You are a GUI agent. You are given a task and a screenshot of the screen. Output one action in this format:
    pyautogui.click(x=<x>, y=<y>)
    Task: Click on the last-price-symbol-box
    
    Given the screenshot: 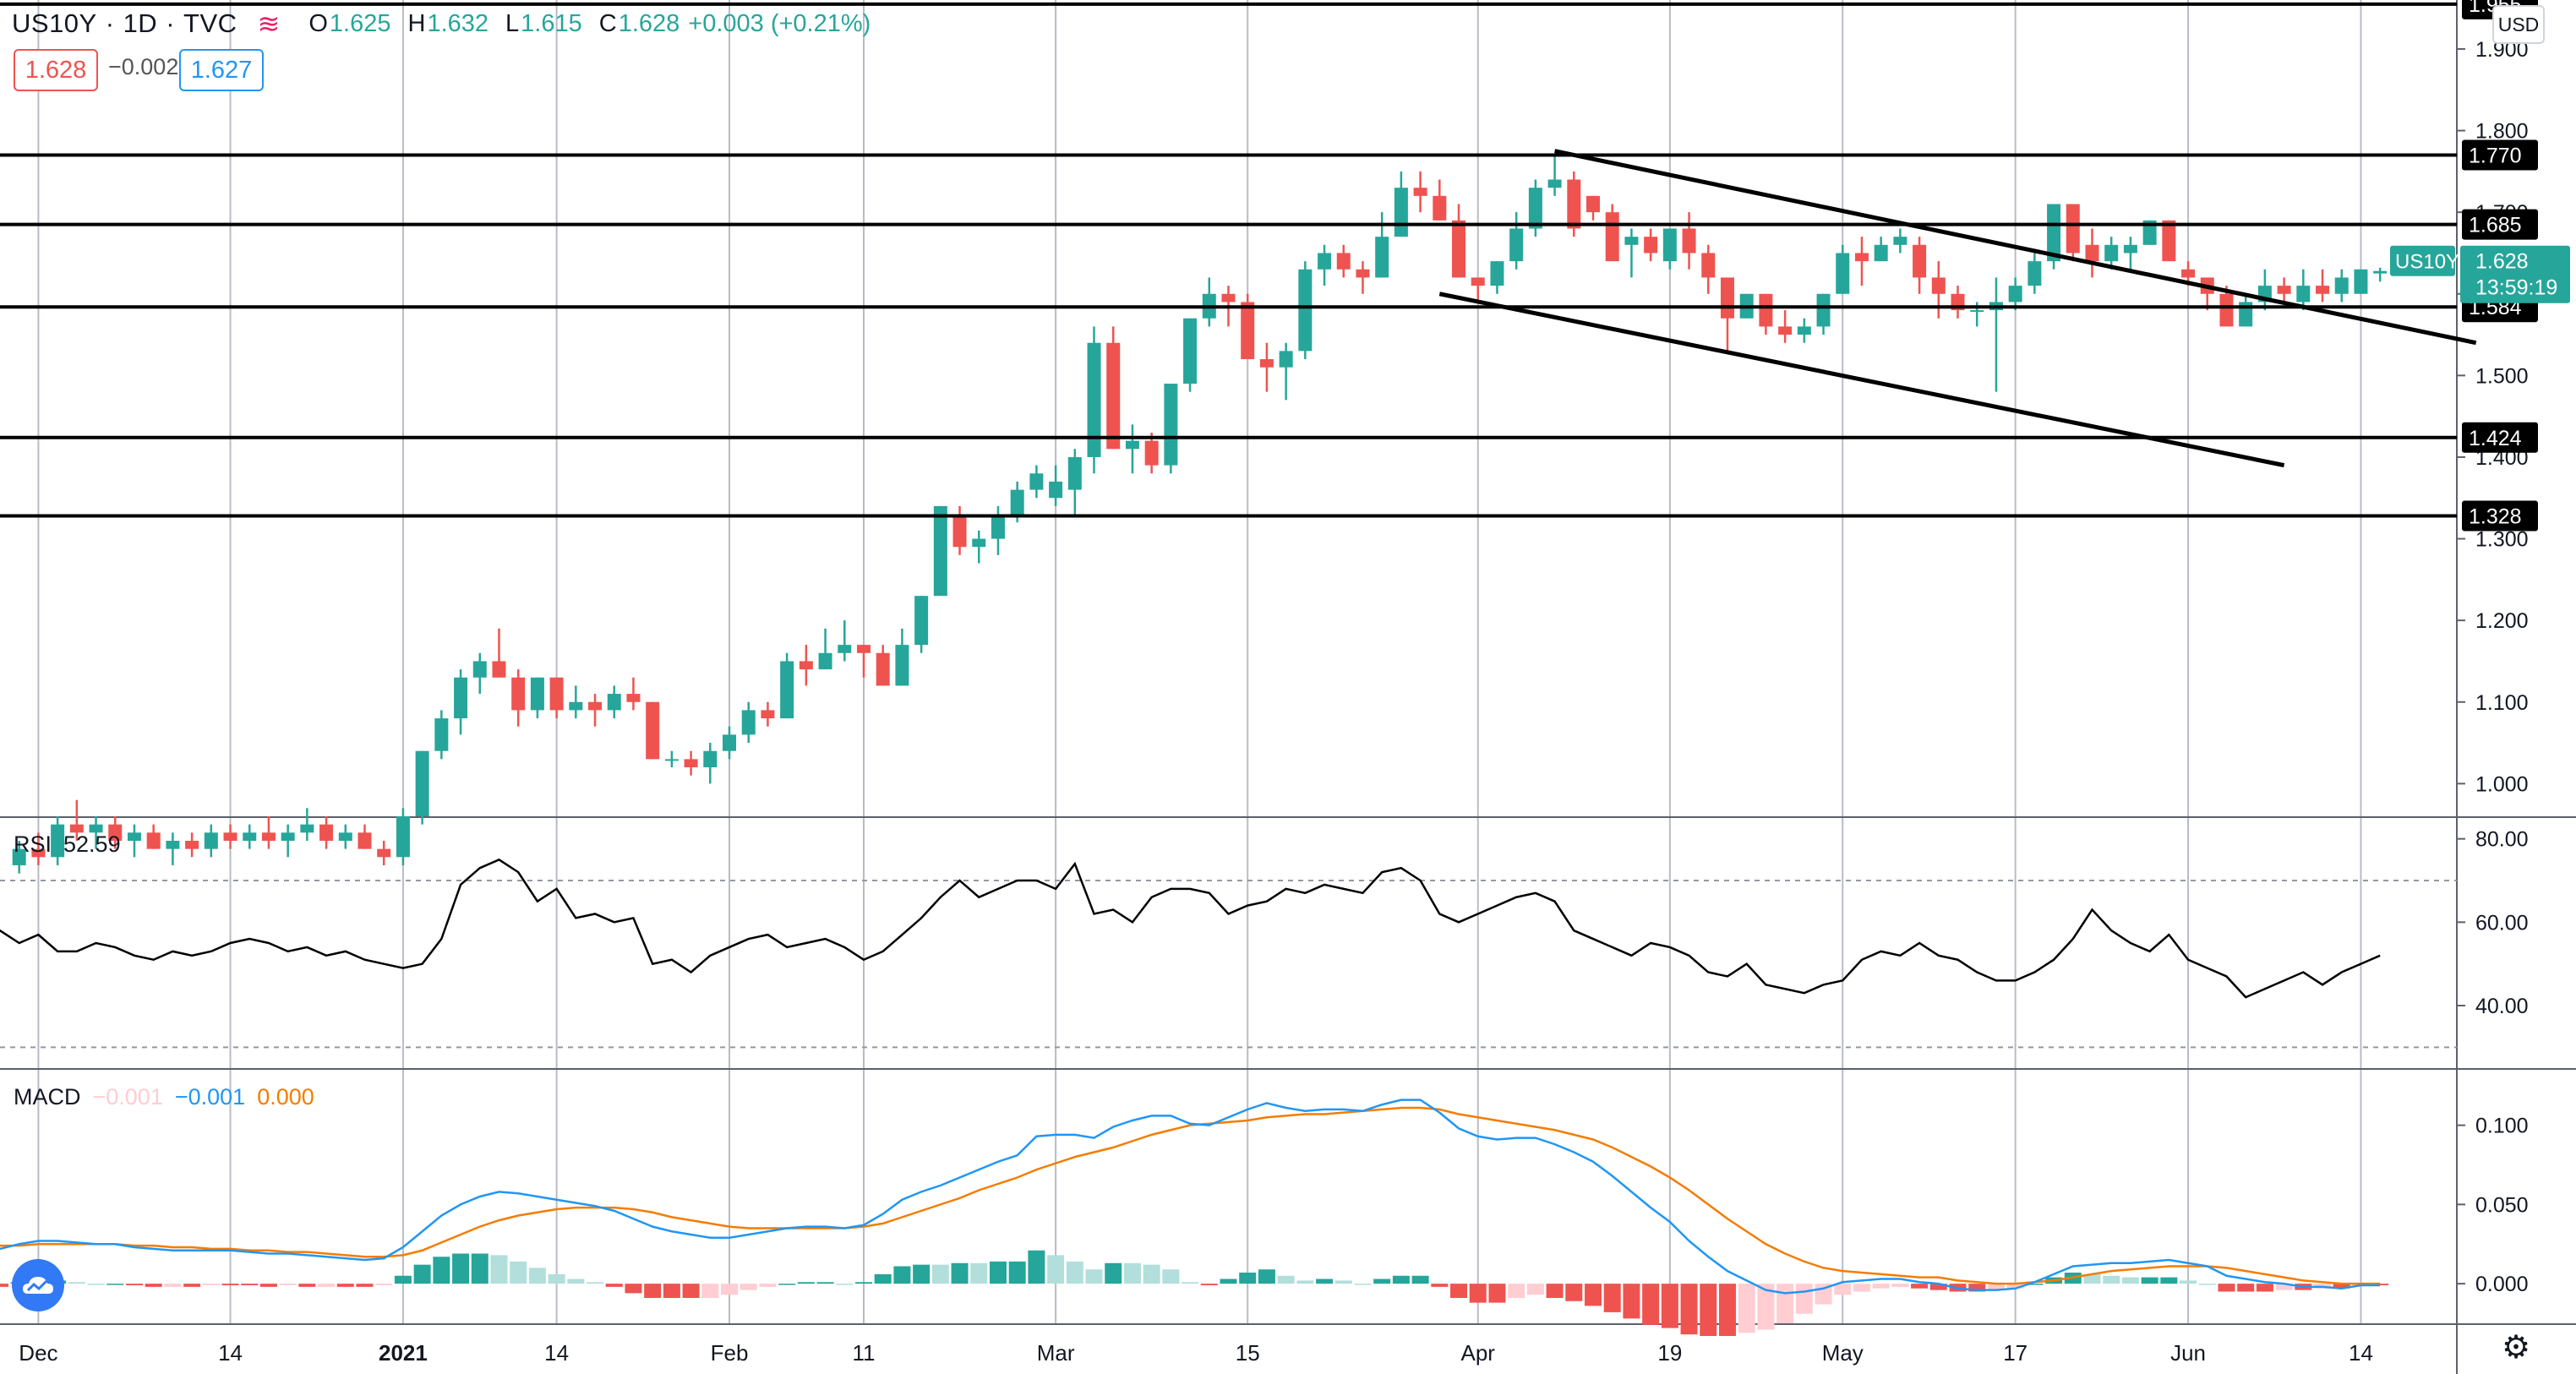 What is the action you would take?
    pyautogui.click(x=2422, y=260)
    